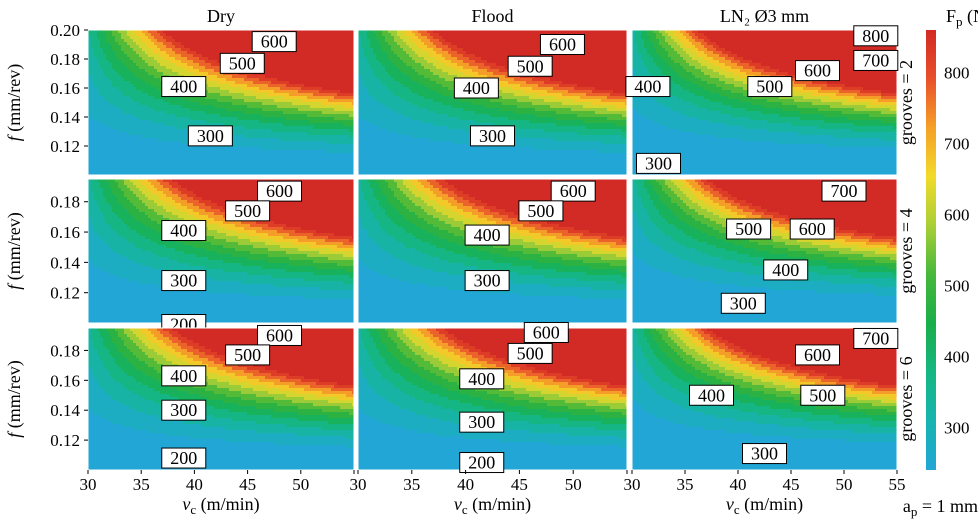 Image resolution: width=978 pixels, height=521 pixels. Describe the element at coordinates (791, 484) in the screenshot. I see `x-tick-label: 45` at that location.